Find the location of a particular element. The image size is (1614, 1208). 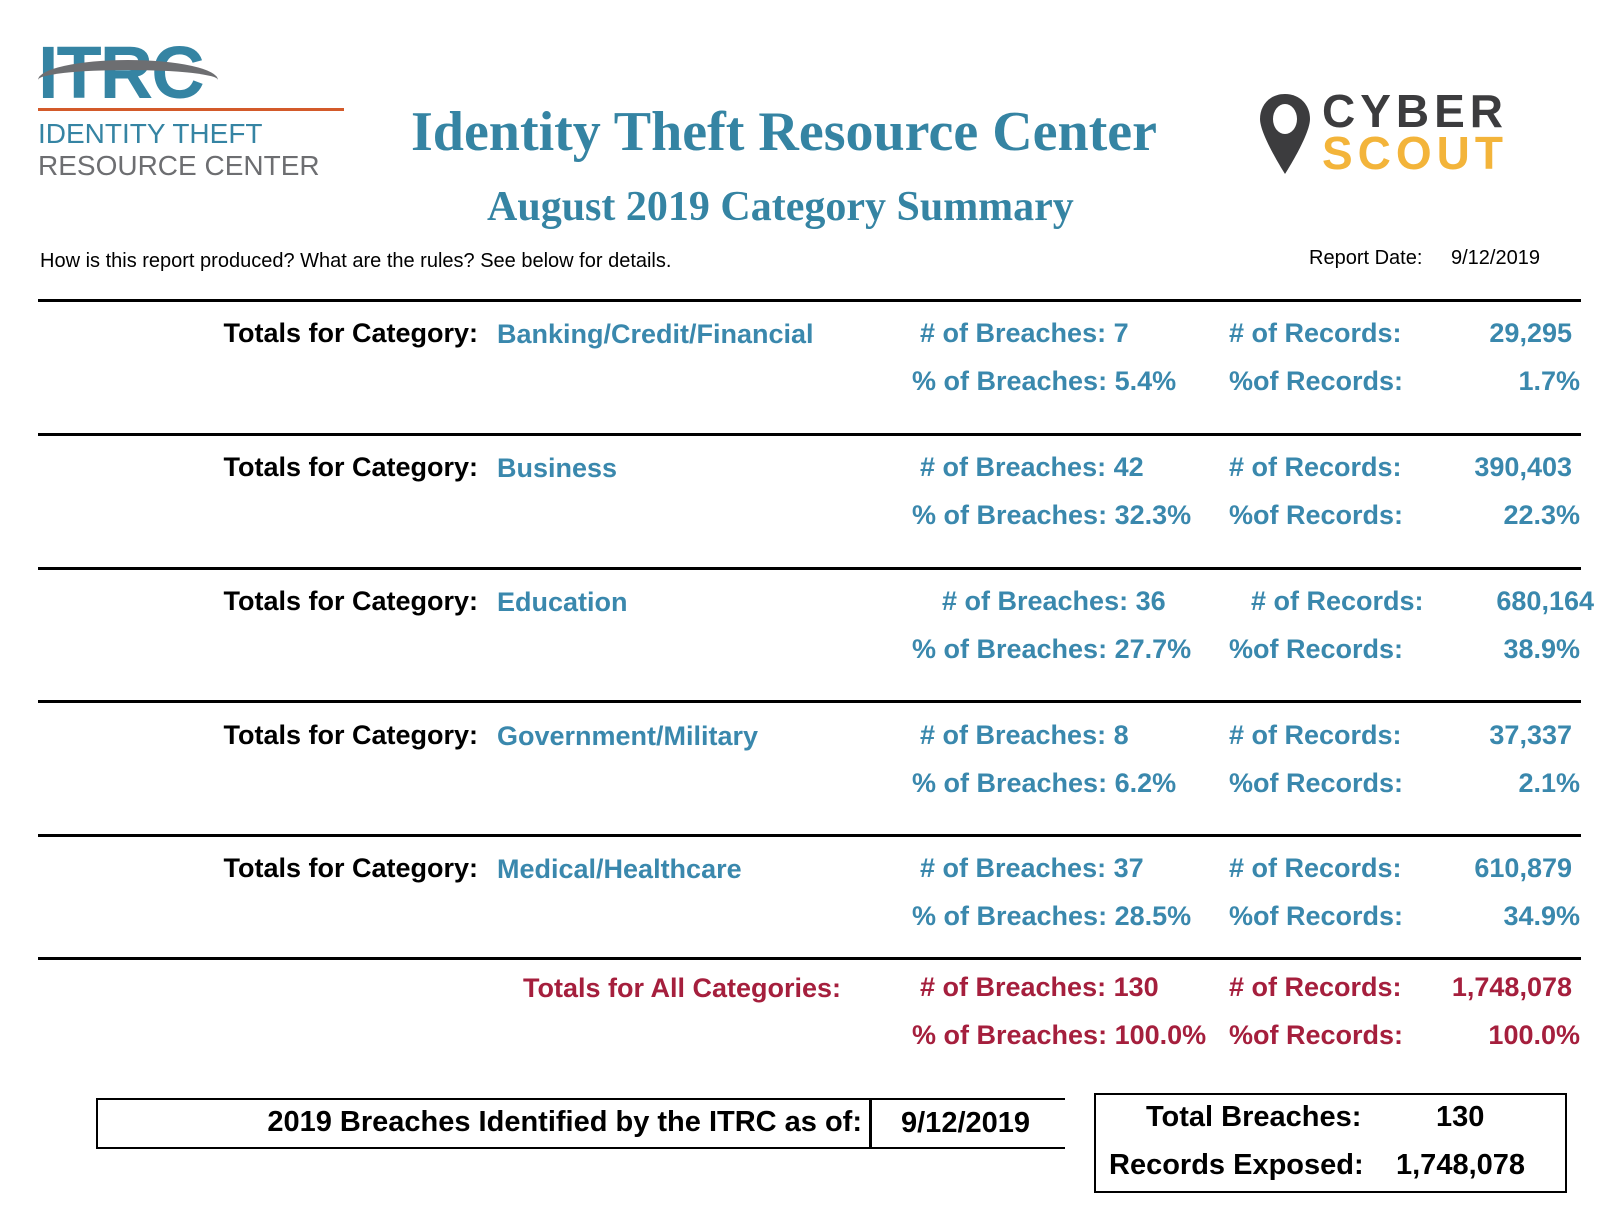

breaches-pct-value: 28.5% is located at coordinates (1153, 916).